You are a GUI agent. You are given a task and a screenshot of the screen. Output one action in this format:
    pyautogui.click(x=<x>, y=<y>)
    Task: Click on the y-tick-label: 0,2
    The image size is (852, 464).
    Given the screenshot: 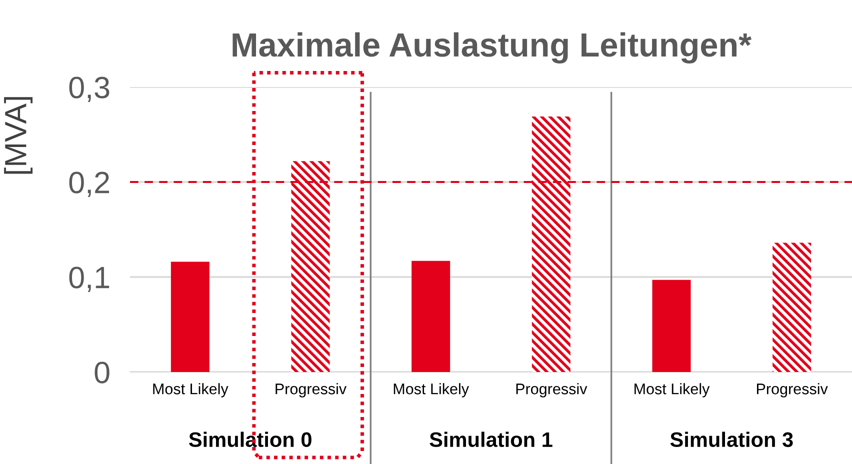 What is the action you would take?
    pyautogui.click(x=89, y=184)
    